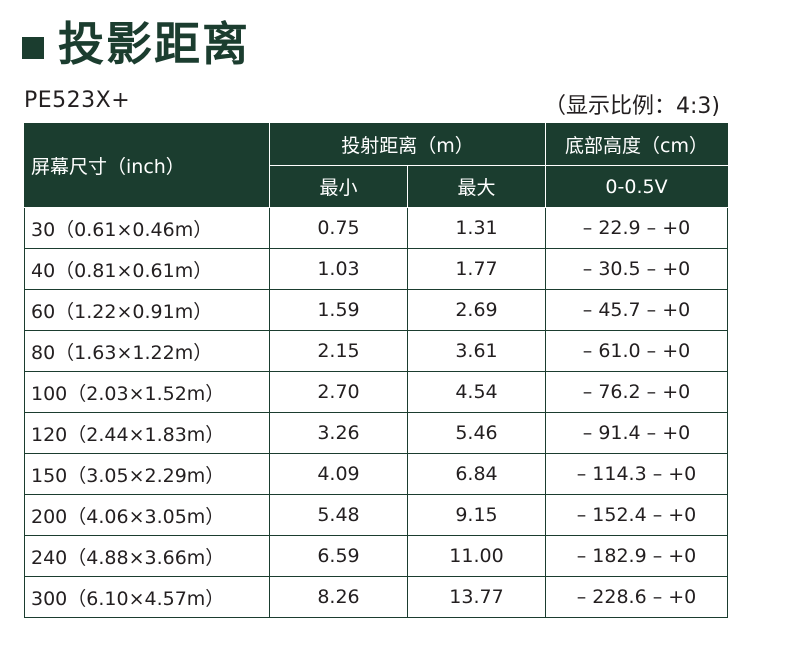  I want to click on table-row: 200（4.06×3.05m） 5.48 9.15– 152.4 – +0, so click(376, 515).